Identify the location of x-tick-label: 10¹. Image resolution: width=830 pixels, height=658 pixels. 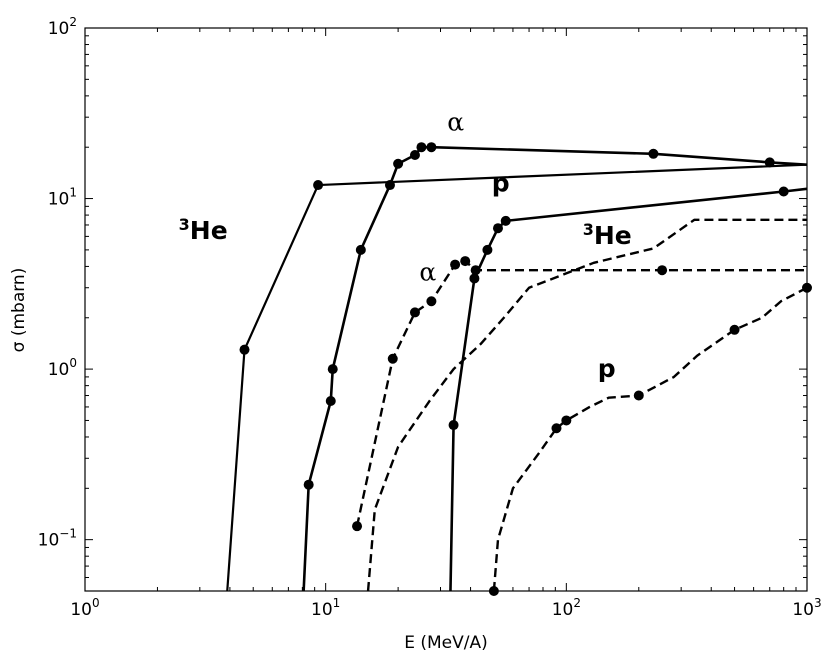
(325, 608).